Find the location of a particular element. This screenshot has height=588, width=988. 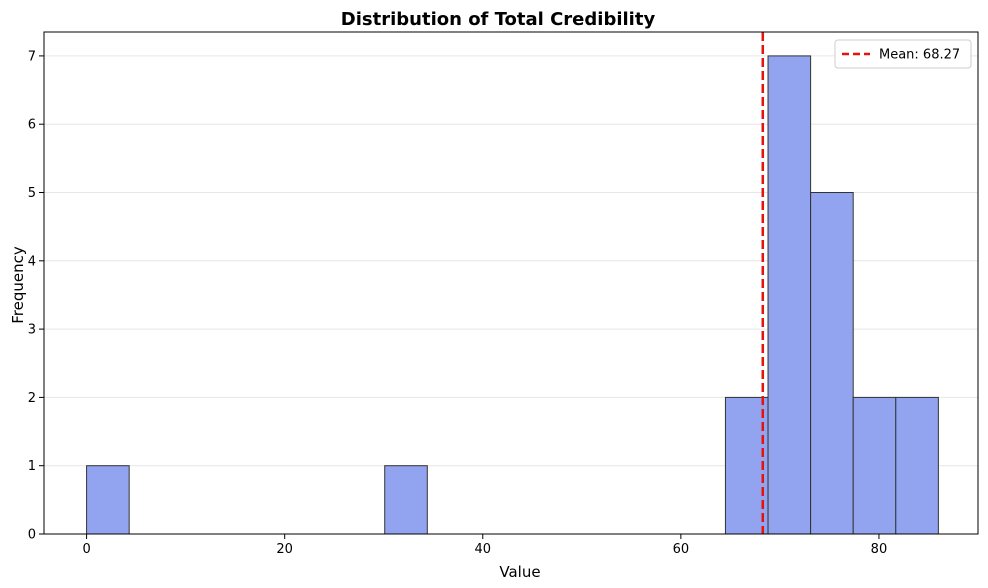

y-axis-title: Frequency is located at coordinates (18, 285).